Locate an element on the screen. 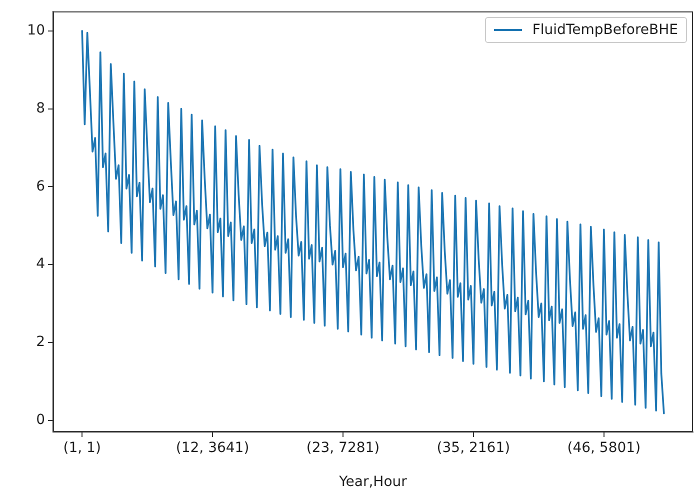 The height and width of the screenshot is (495, 696). y-tick-label: 4 is located at coordinates (41, 264).